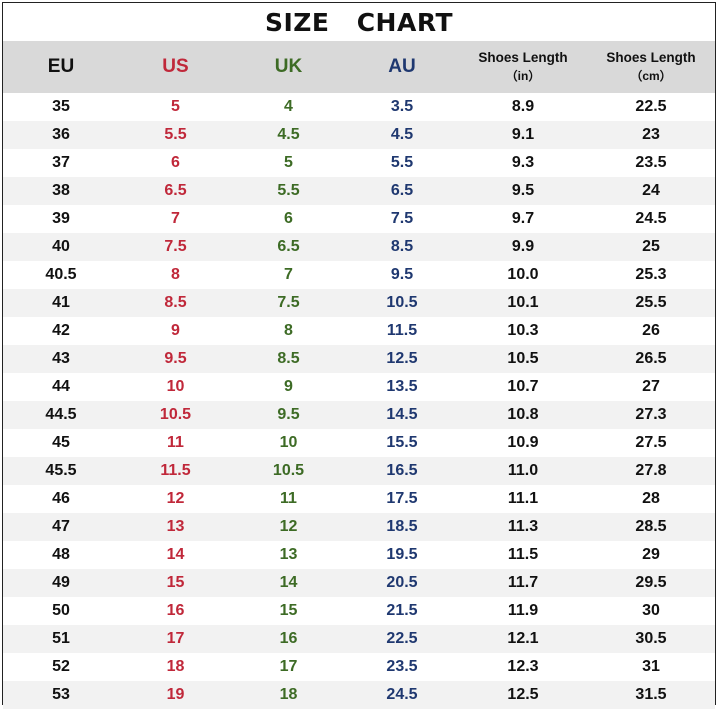 This screenshot has width=720, height=709. What do you see at coordinates (359, 163) in the screenshot?
I see `table-row: 37 6 5 5.5 9.3 23.5` at bounding box center [359, 163].